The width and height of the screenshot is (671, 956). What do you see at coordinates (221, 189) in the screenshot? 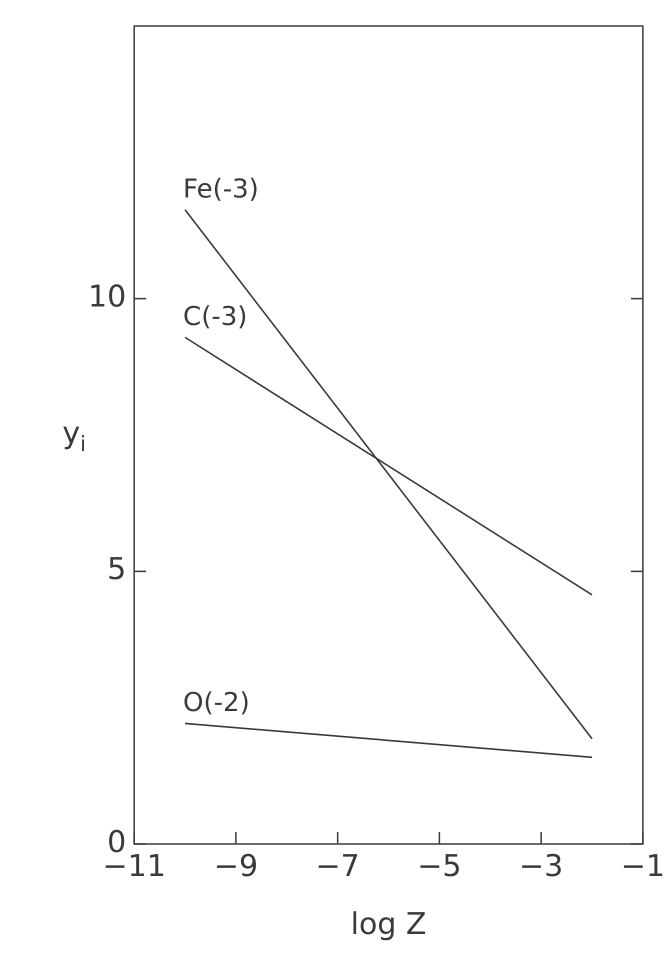
I see `series-label: Fe(-3)` at bounding box center [221, 189].